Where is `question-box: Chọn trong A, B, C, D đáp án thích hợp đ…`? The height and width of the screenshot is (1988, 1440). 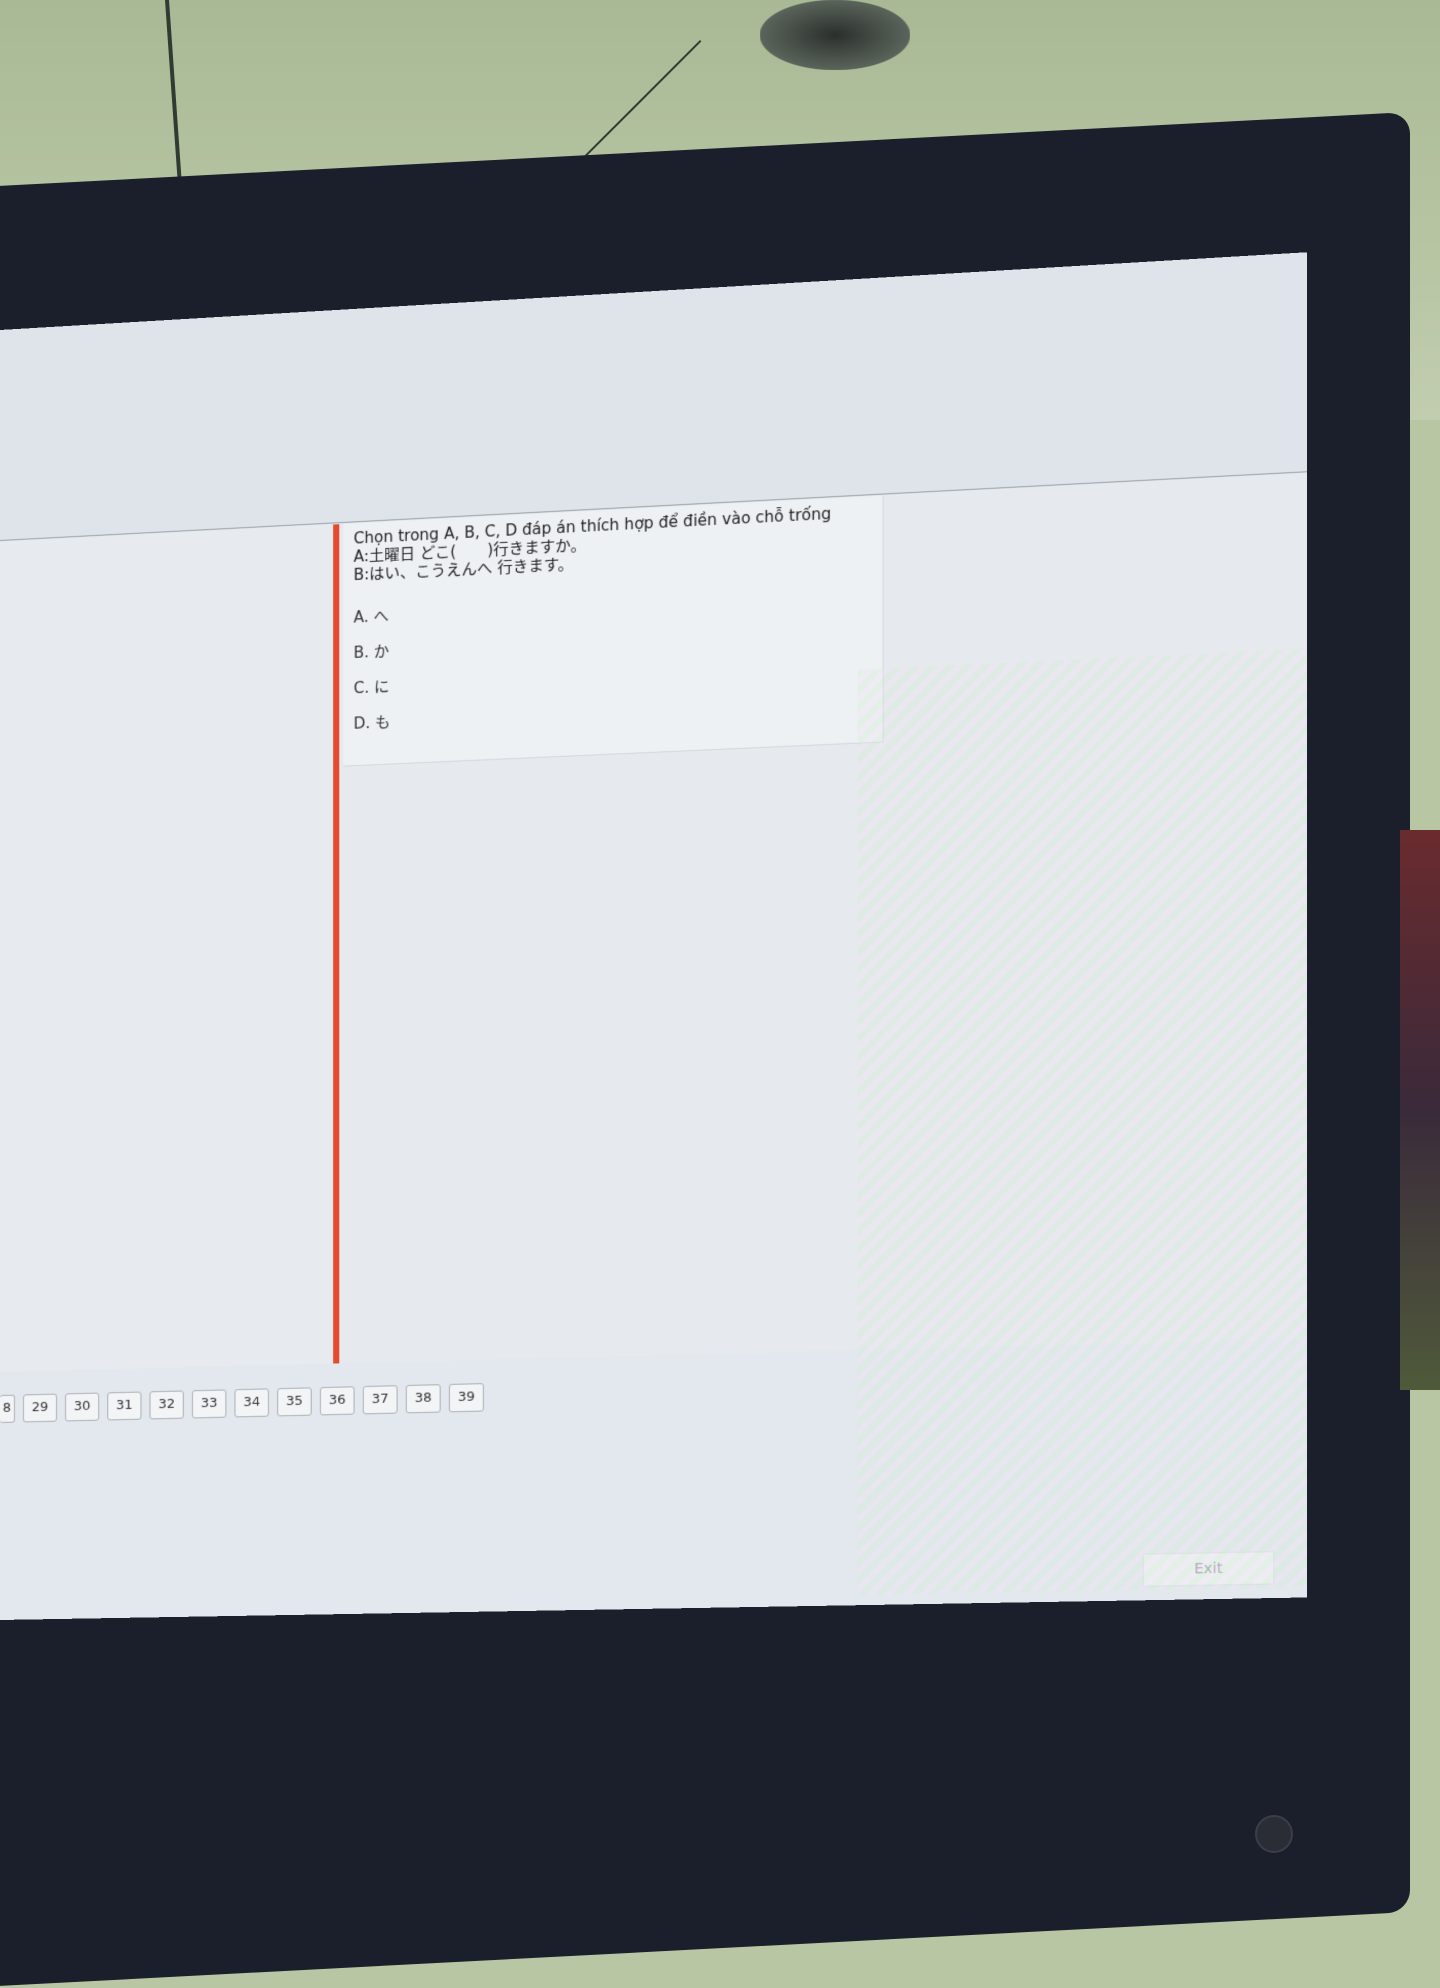 question-box: Chọn trong A, B, C, D đáp án thích hợp đ… is located at coordinates (613, 631).